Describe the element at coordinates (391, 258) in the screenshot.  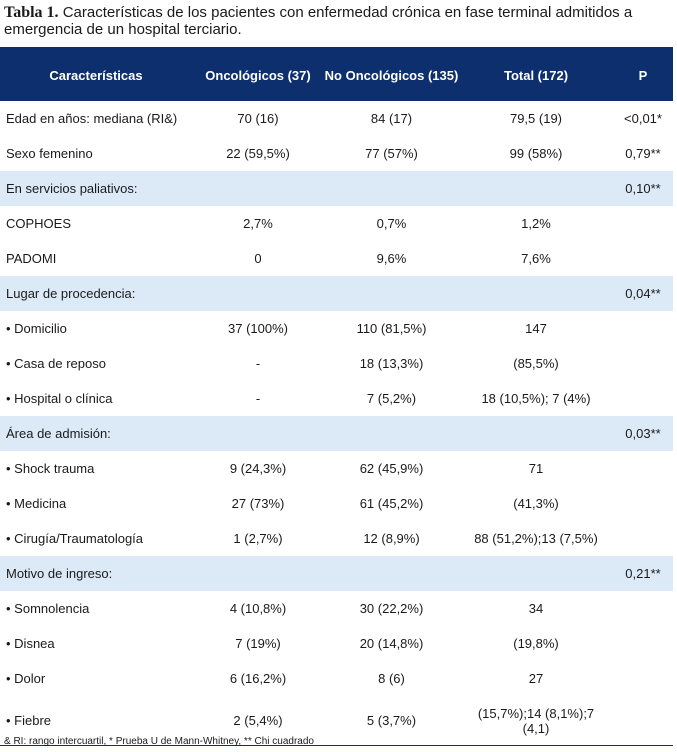
I see `cell-no-oncologicos: 9,6%` at that location.